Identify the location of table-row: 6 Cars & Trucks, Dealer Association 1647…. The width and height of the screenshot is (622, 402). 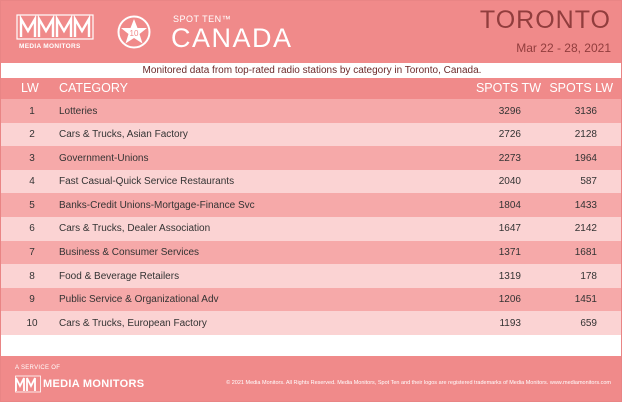
(311, 228).